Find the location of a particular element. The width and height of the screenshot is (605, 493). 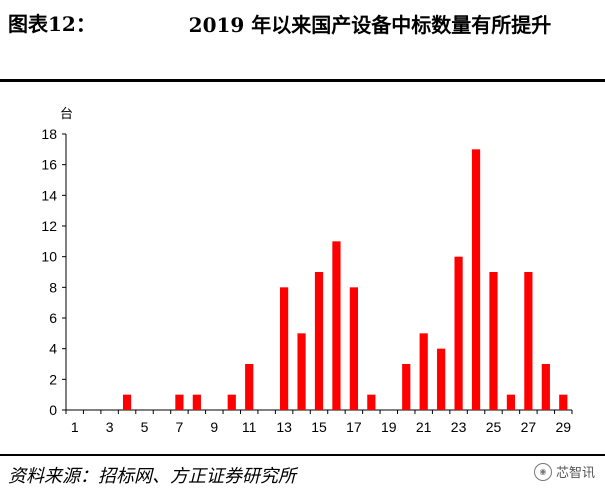

source-note: 资料来源：招标网、方正证券研究所 is located at coordinates (152, 476).